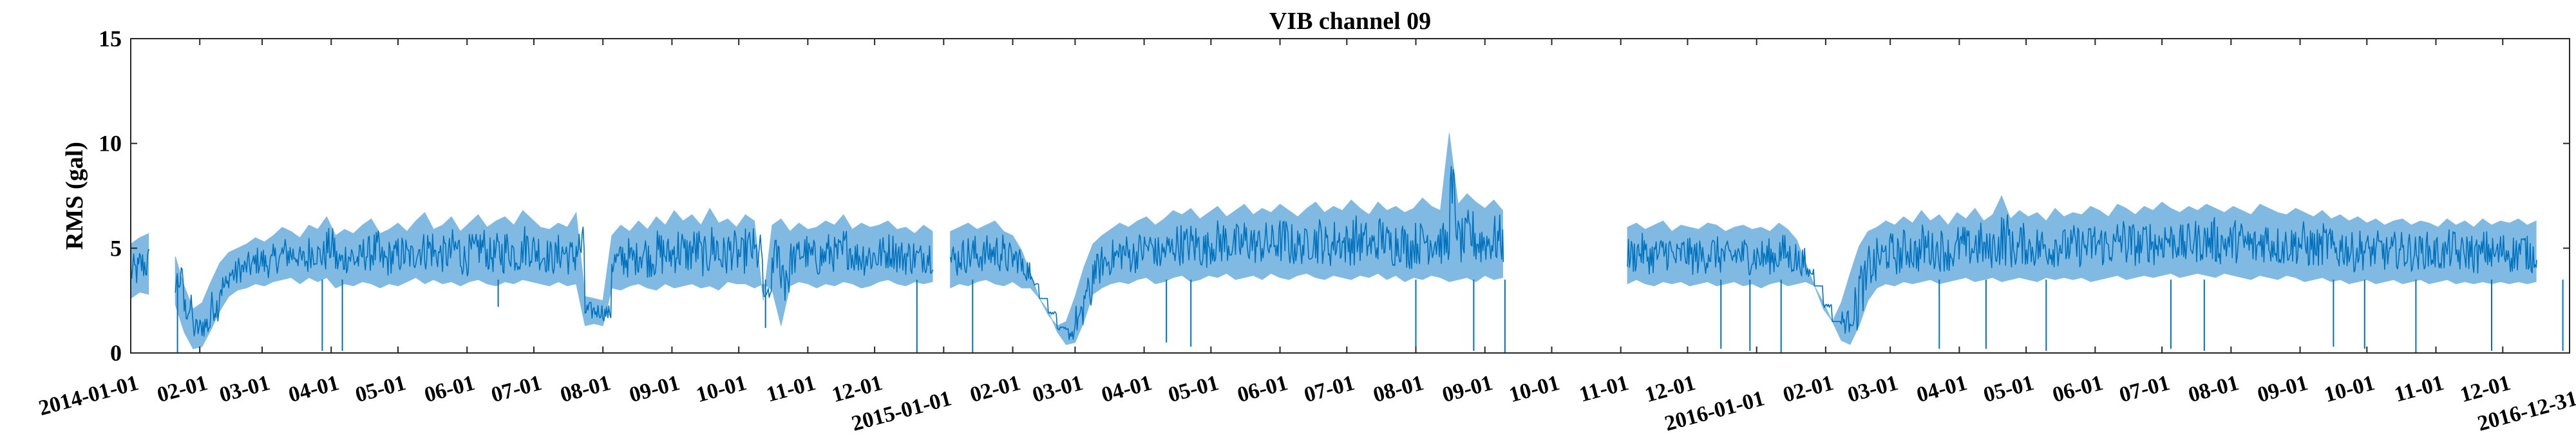 This screenshot has width=2576, height=438. Describe the element at coordinates (111, 144) in the screenshot. I see `y-tick-label: 10` at that location.